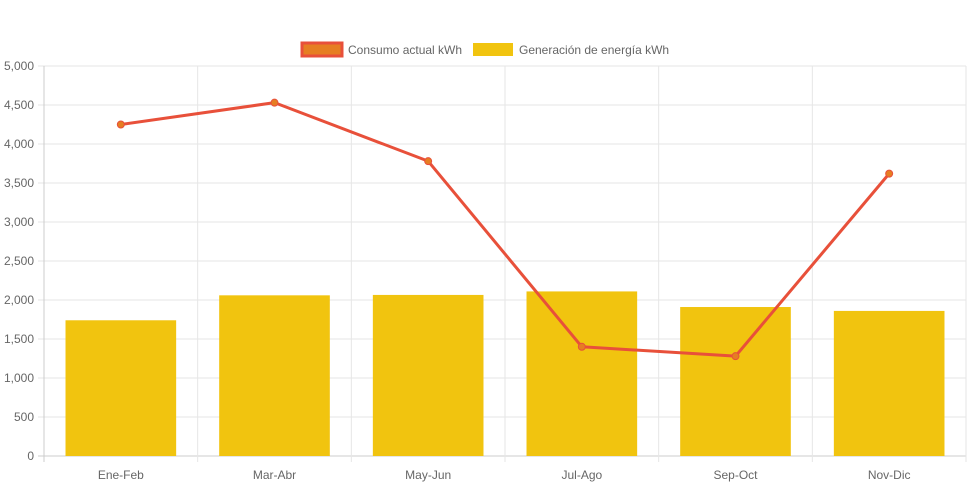 The image size is (971, 490). Describe the element at coordinates (735, 475) in the screenshot. I see `x-tick-label: Sep-Oct` at that location.